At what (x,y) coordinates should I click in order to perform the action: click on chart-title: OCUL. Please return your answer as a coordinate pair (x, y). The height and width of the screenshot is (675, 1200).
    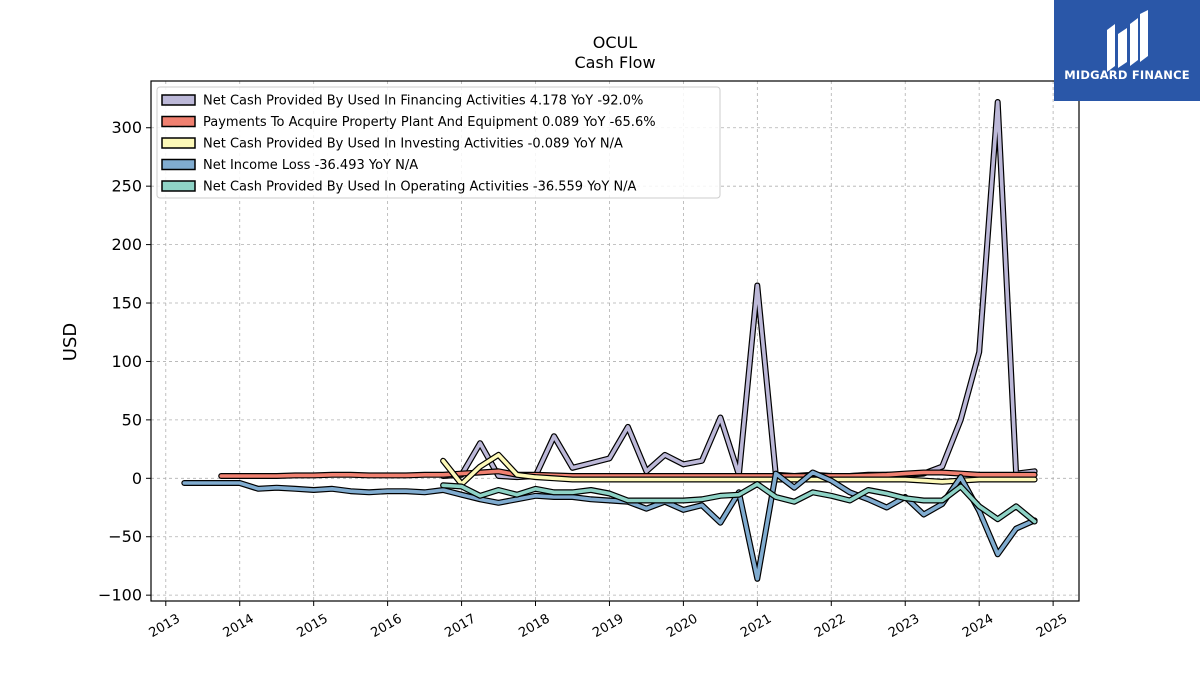
    Looking at the image, I should click on (615, 42).